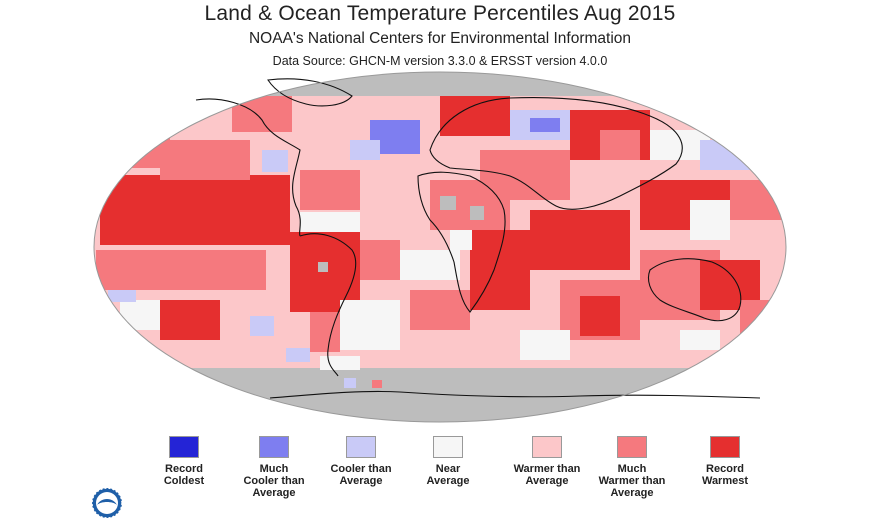 The image size is (880, 519). Describe the element at coordinates (700, 340) in the screenshot. I see `southern-ocean-near-average` at that location.